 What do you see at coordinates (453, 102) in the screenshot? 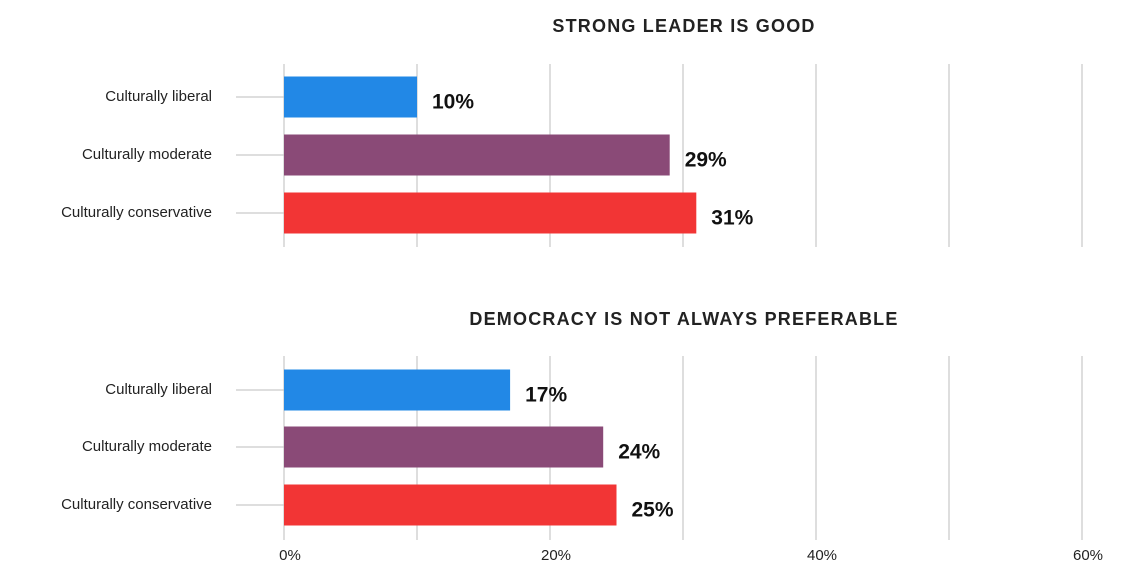
I see `value-label: 10%` at bounding box center [453, 102].